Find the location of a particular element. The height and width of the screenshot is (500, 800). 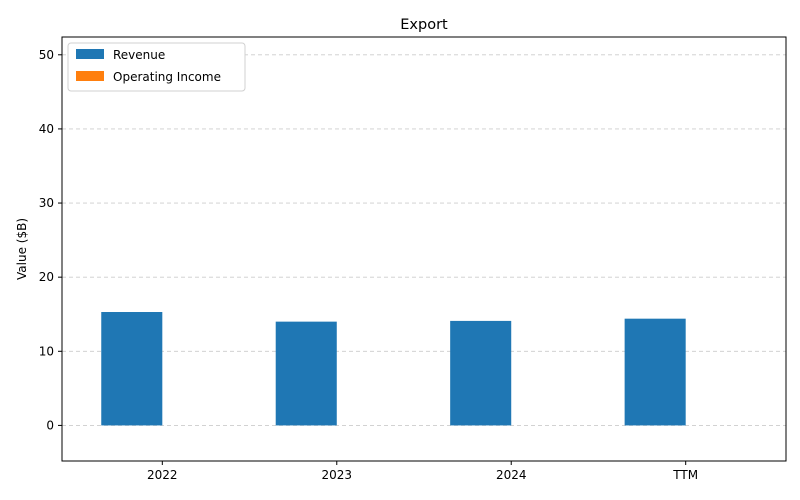

x-tick-label: TTM is located at coordinates (685, 475).